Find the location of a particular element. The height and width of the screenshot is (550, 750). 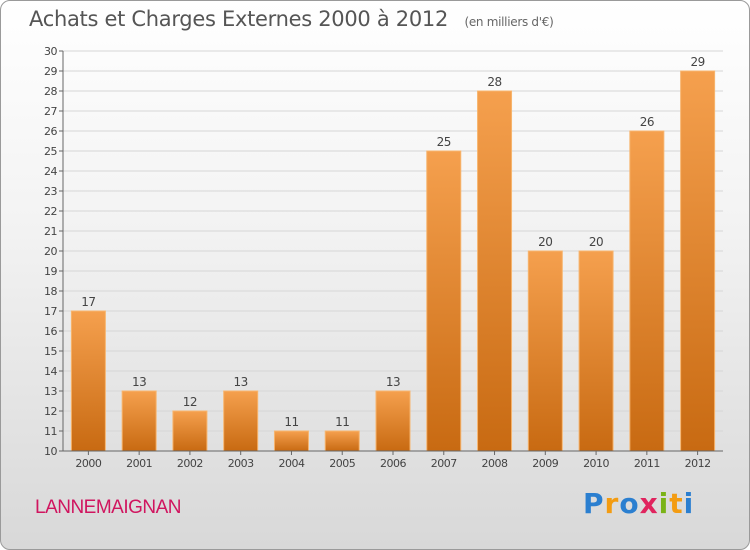

y-tick-label: 13 is located at coordinates (50, 391).